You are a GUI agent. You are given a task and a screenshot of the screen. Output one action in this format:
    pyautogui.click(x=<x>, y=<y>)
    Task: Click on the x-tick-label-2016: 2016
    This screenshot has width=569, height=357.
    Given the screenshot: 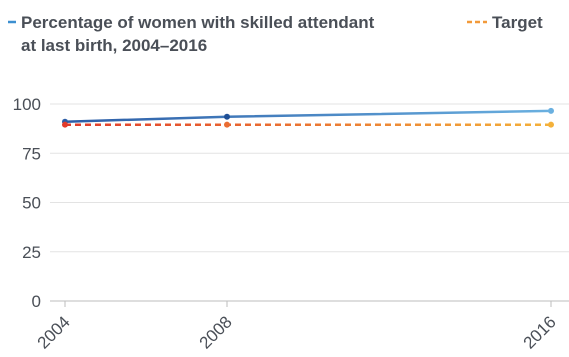 What is the action you would take?
    pyautogui.click(x=540, y=332)
    